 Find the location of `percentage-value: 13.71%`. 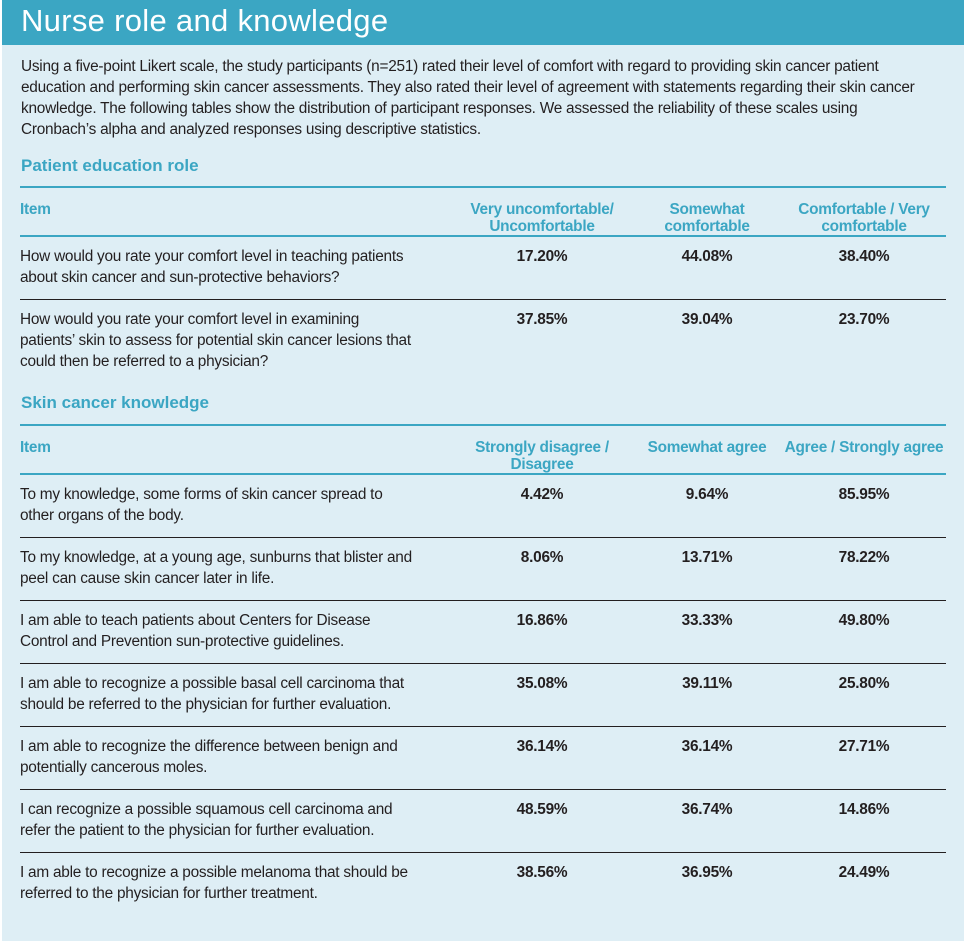

percentage-value: 13.71% is located at coordinates (707, 569).